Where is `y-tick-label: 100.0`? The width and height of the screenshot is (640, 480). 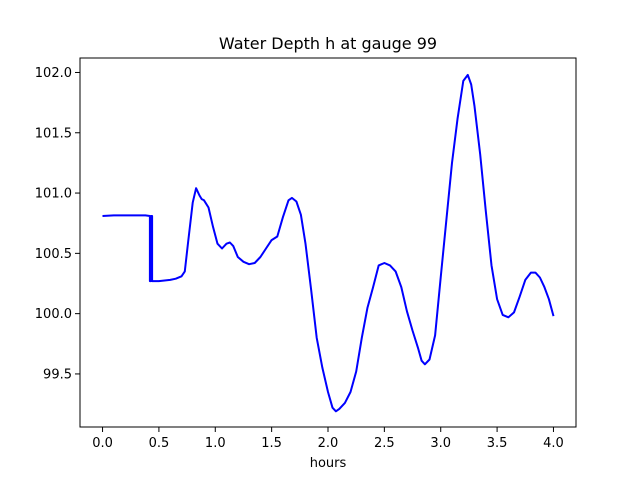
y-tick-label: 100.0 is located at coordinates (53, 314).